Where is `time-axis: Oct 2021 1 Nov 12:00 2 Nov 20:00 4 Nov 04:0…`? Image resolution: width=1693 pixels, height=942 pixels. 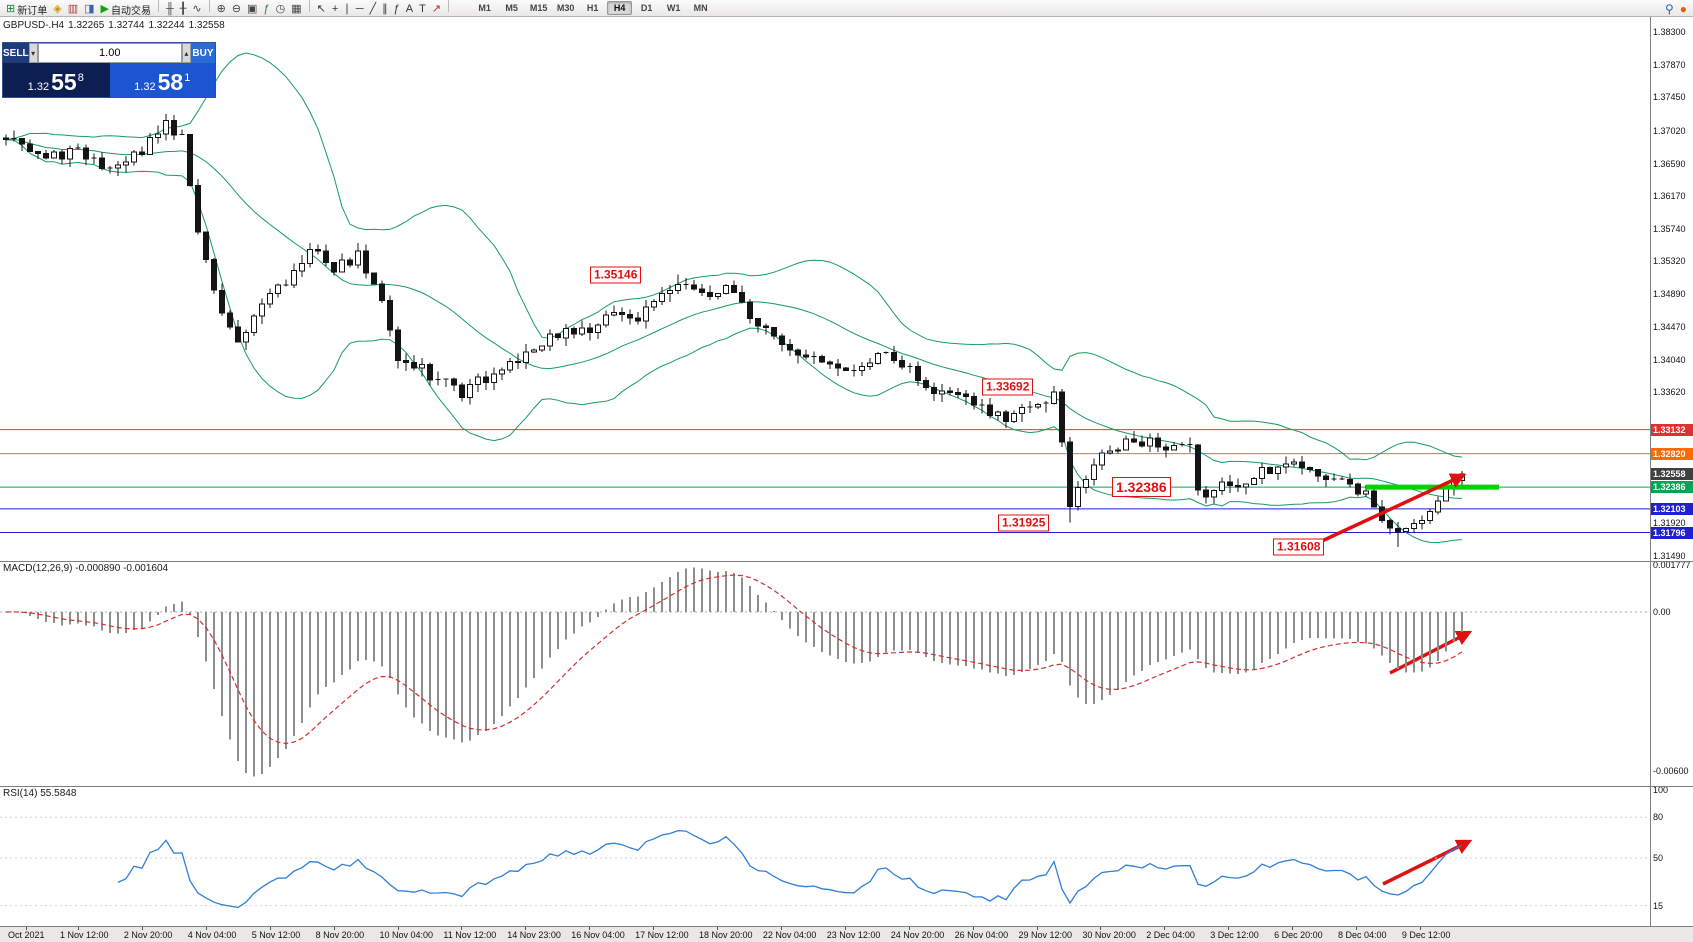
time-axis: Oct 2021 1 Nov 12:00 2 Nov 20:00 4 Nov 04:0… is located at coordinates (846, 934).